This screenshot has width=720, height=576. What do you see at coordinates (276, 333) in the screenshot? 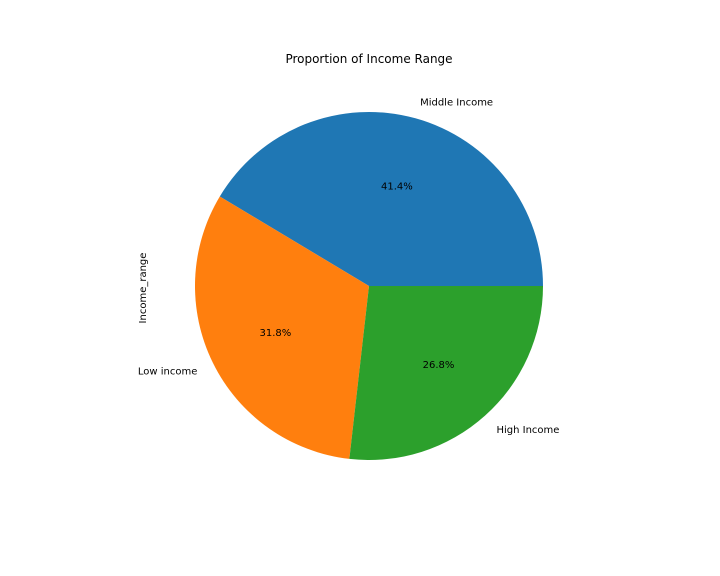
I see `slice-percent-label: 31.8%` at bounding box center [276, 333].